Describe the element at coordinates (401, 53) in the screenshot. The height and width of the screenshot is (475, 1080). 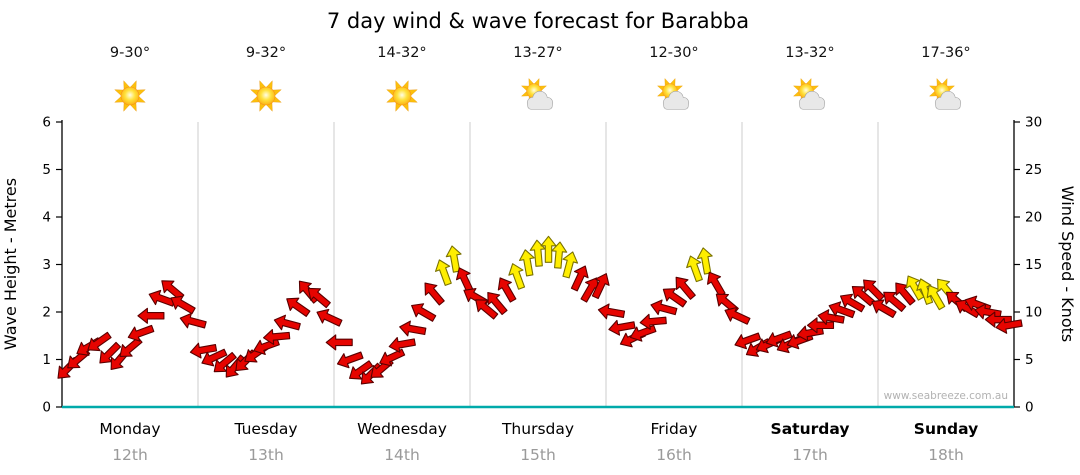
I see `temp-range: 14-32°` at that location.